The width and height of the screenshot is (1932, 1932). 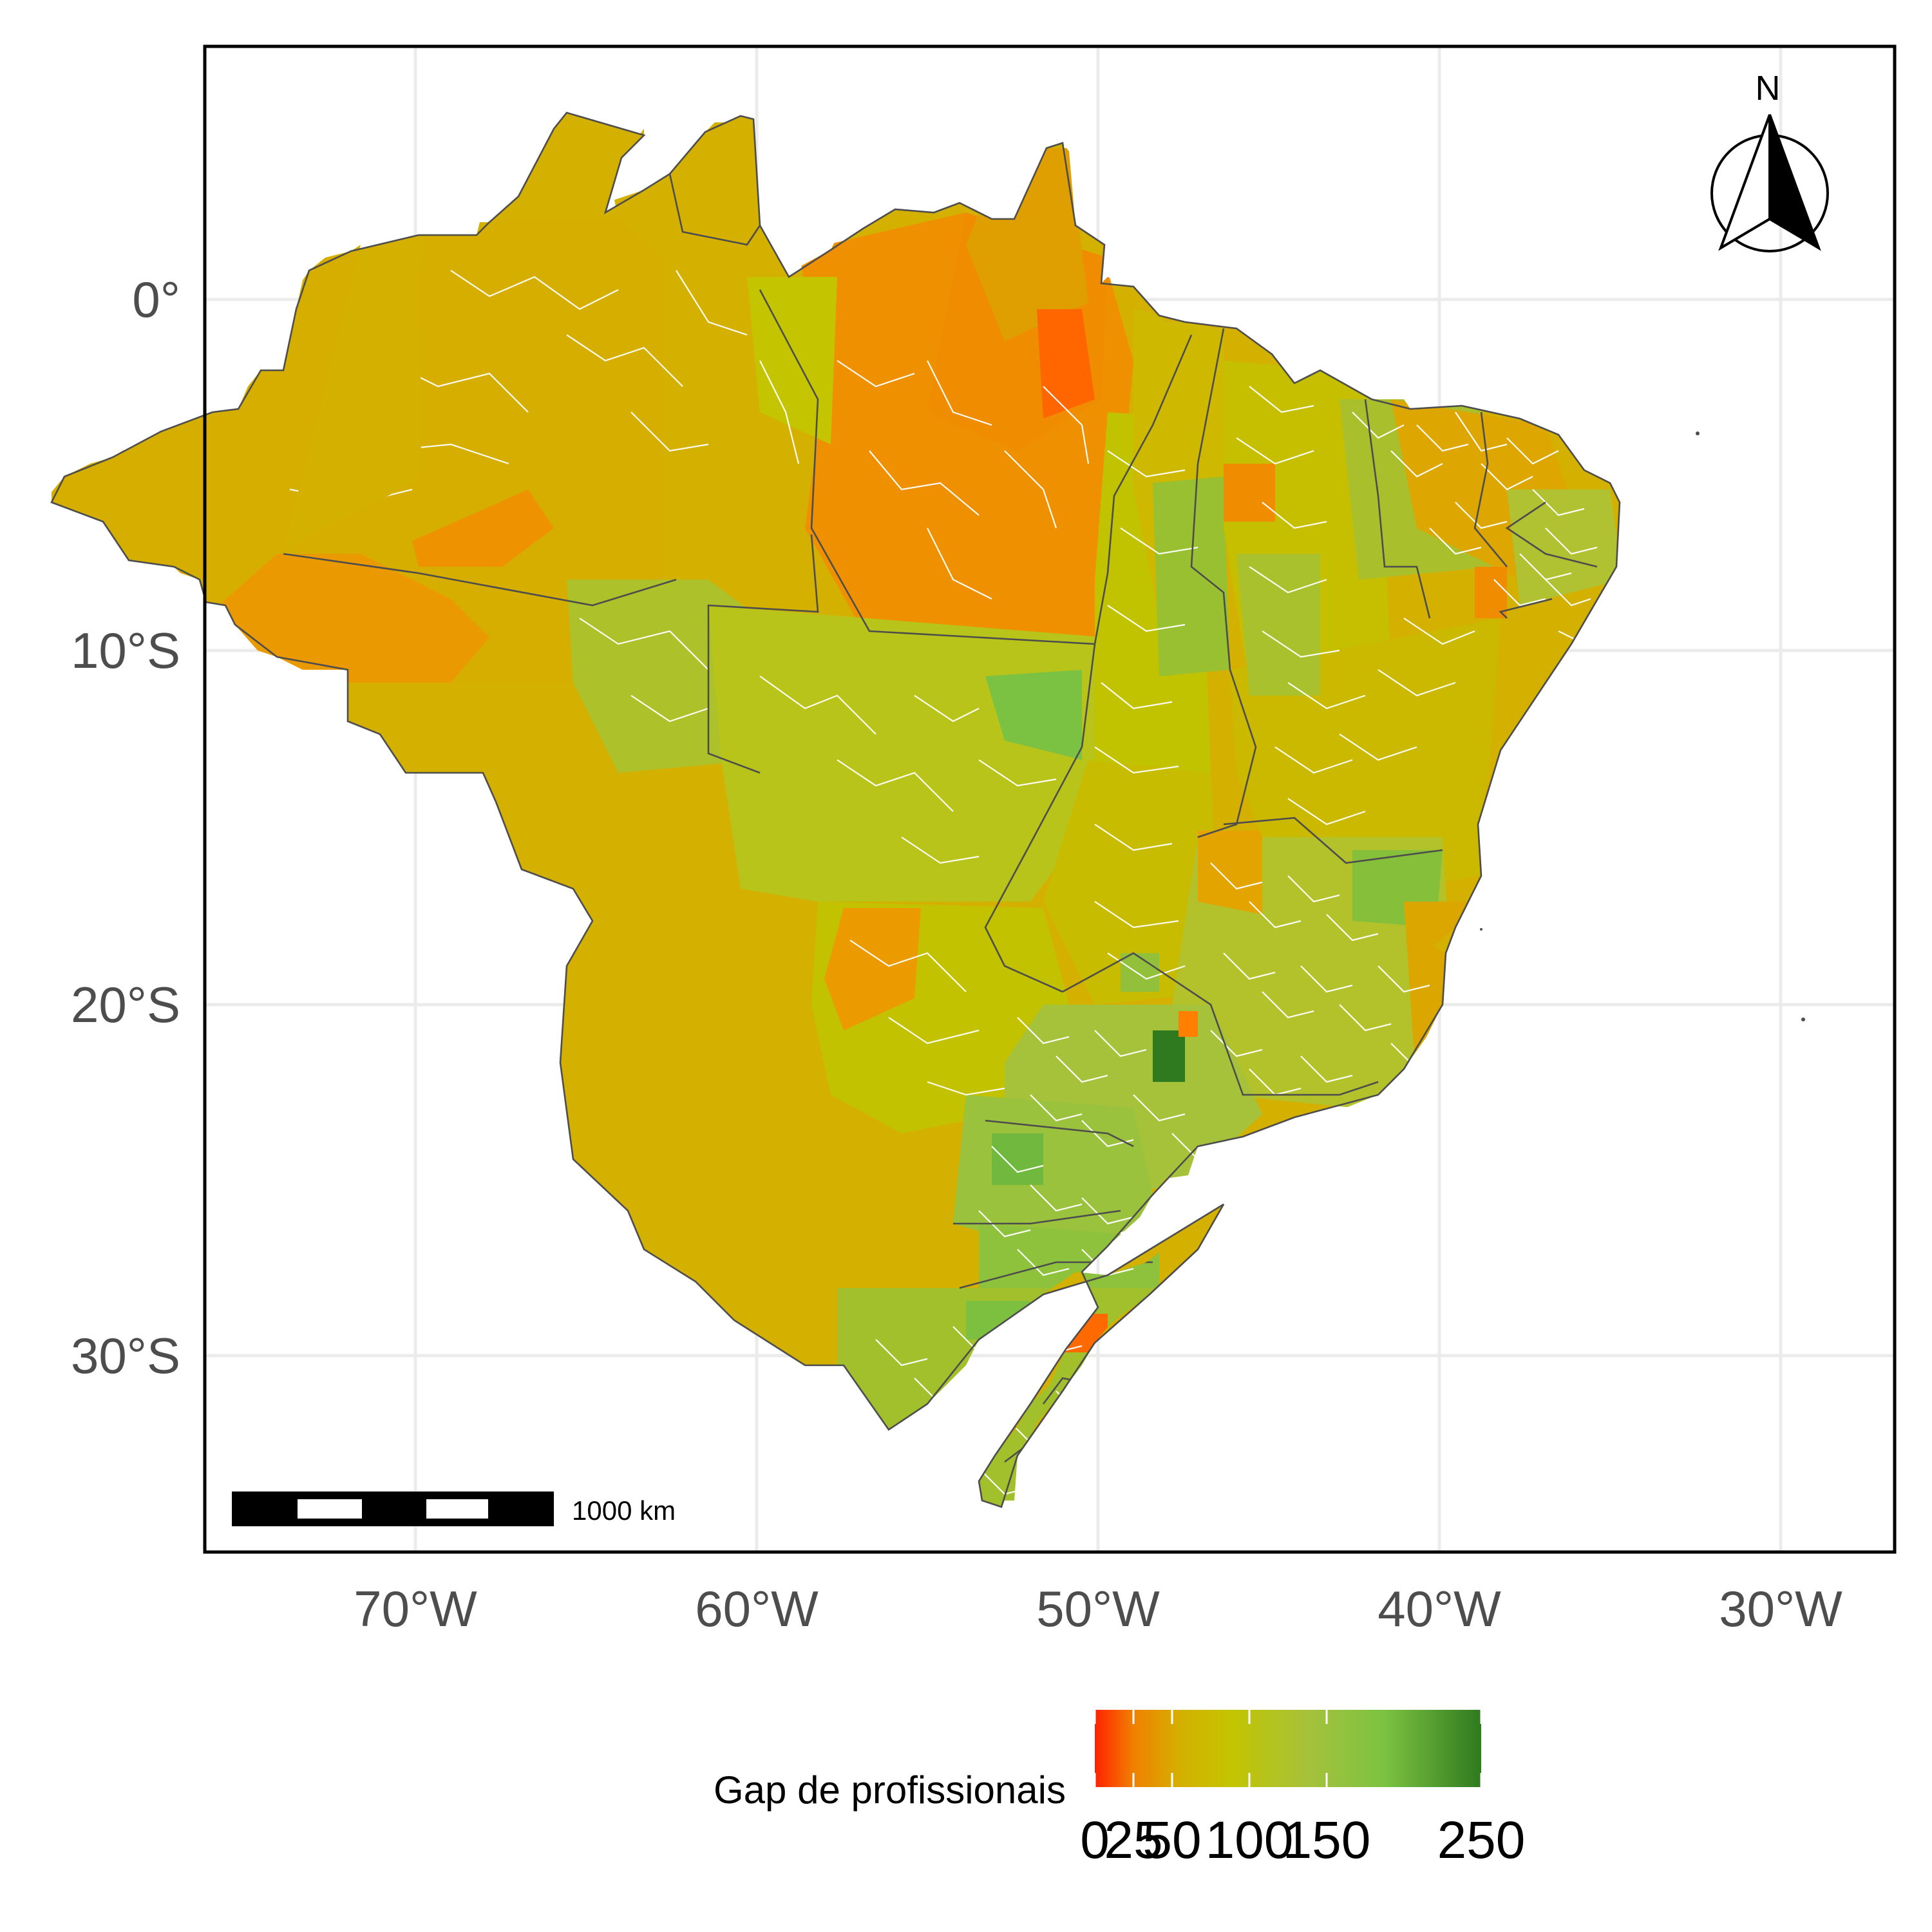 I want to click on legend-tick-label: 25, so click(x=1133, y=1841).